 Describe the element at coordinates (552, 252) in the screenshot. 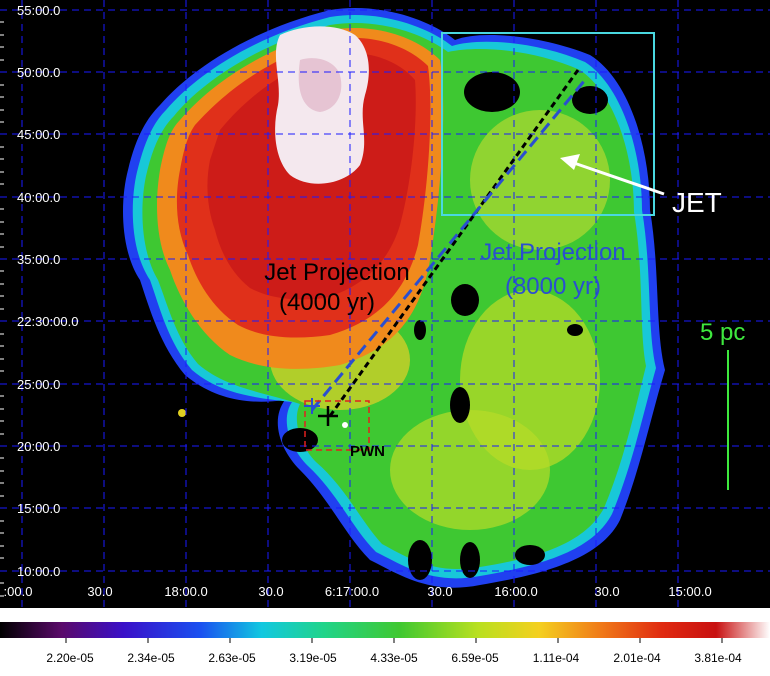

I see `jet-projection-8000-title: Jet Projection` at that location.